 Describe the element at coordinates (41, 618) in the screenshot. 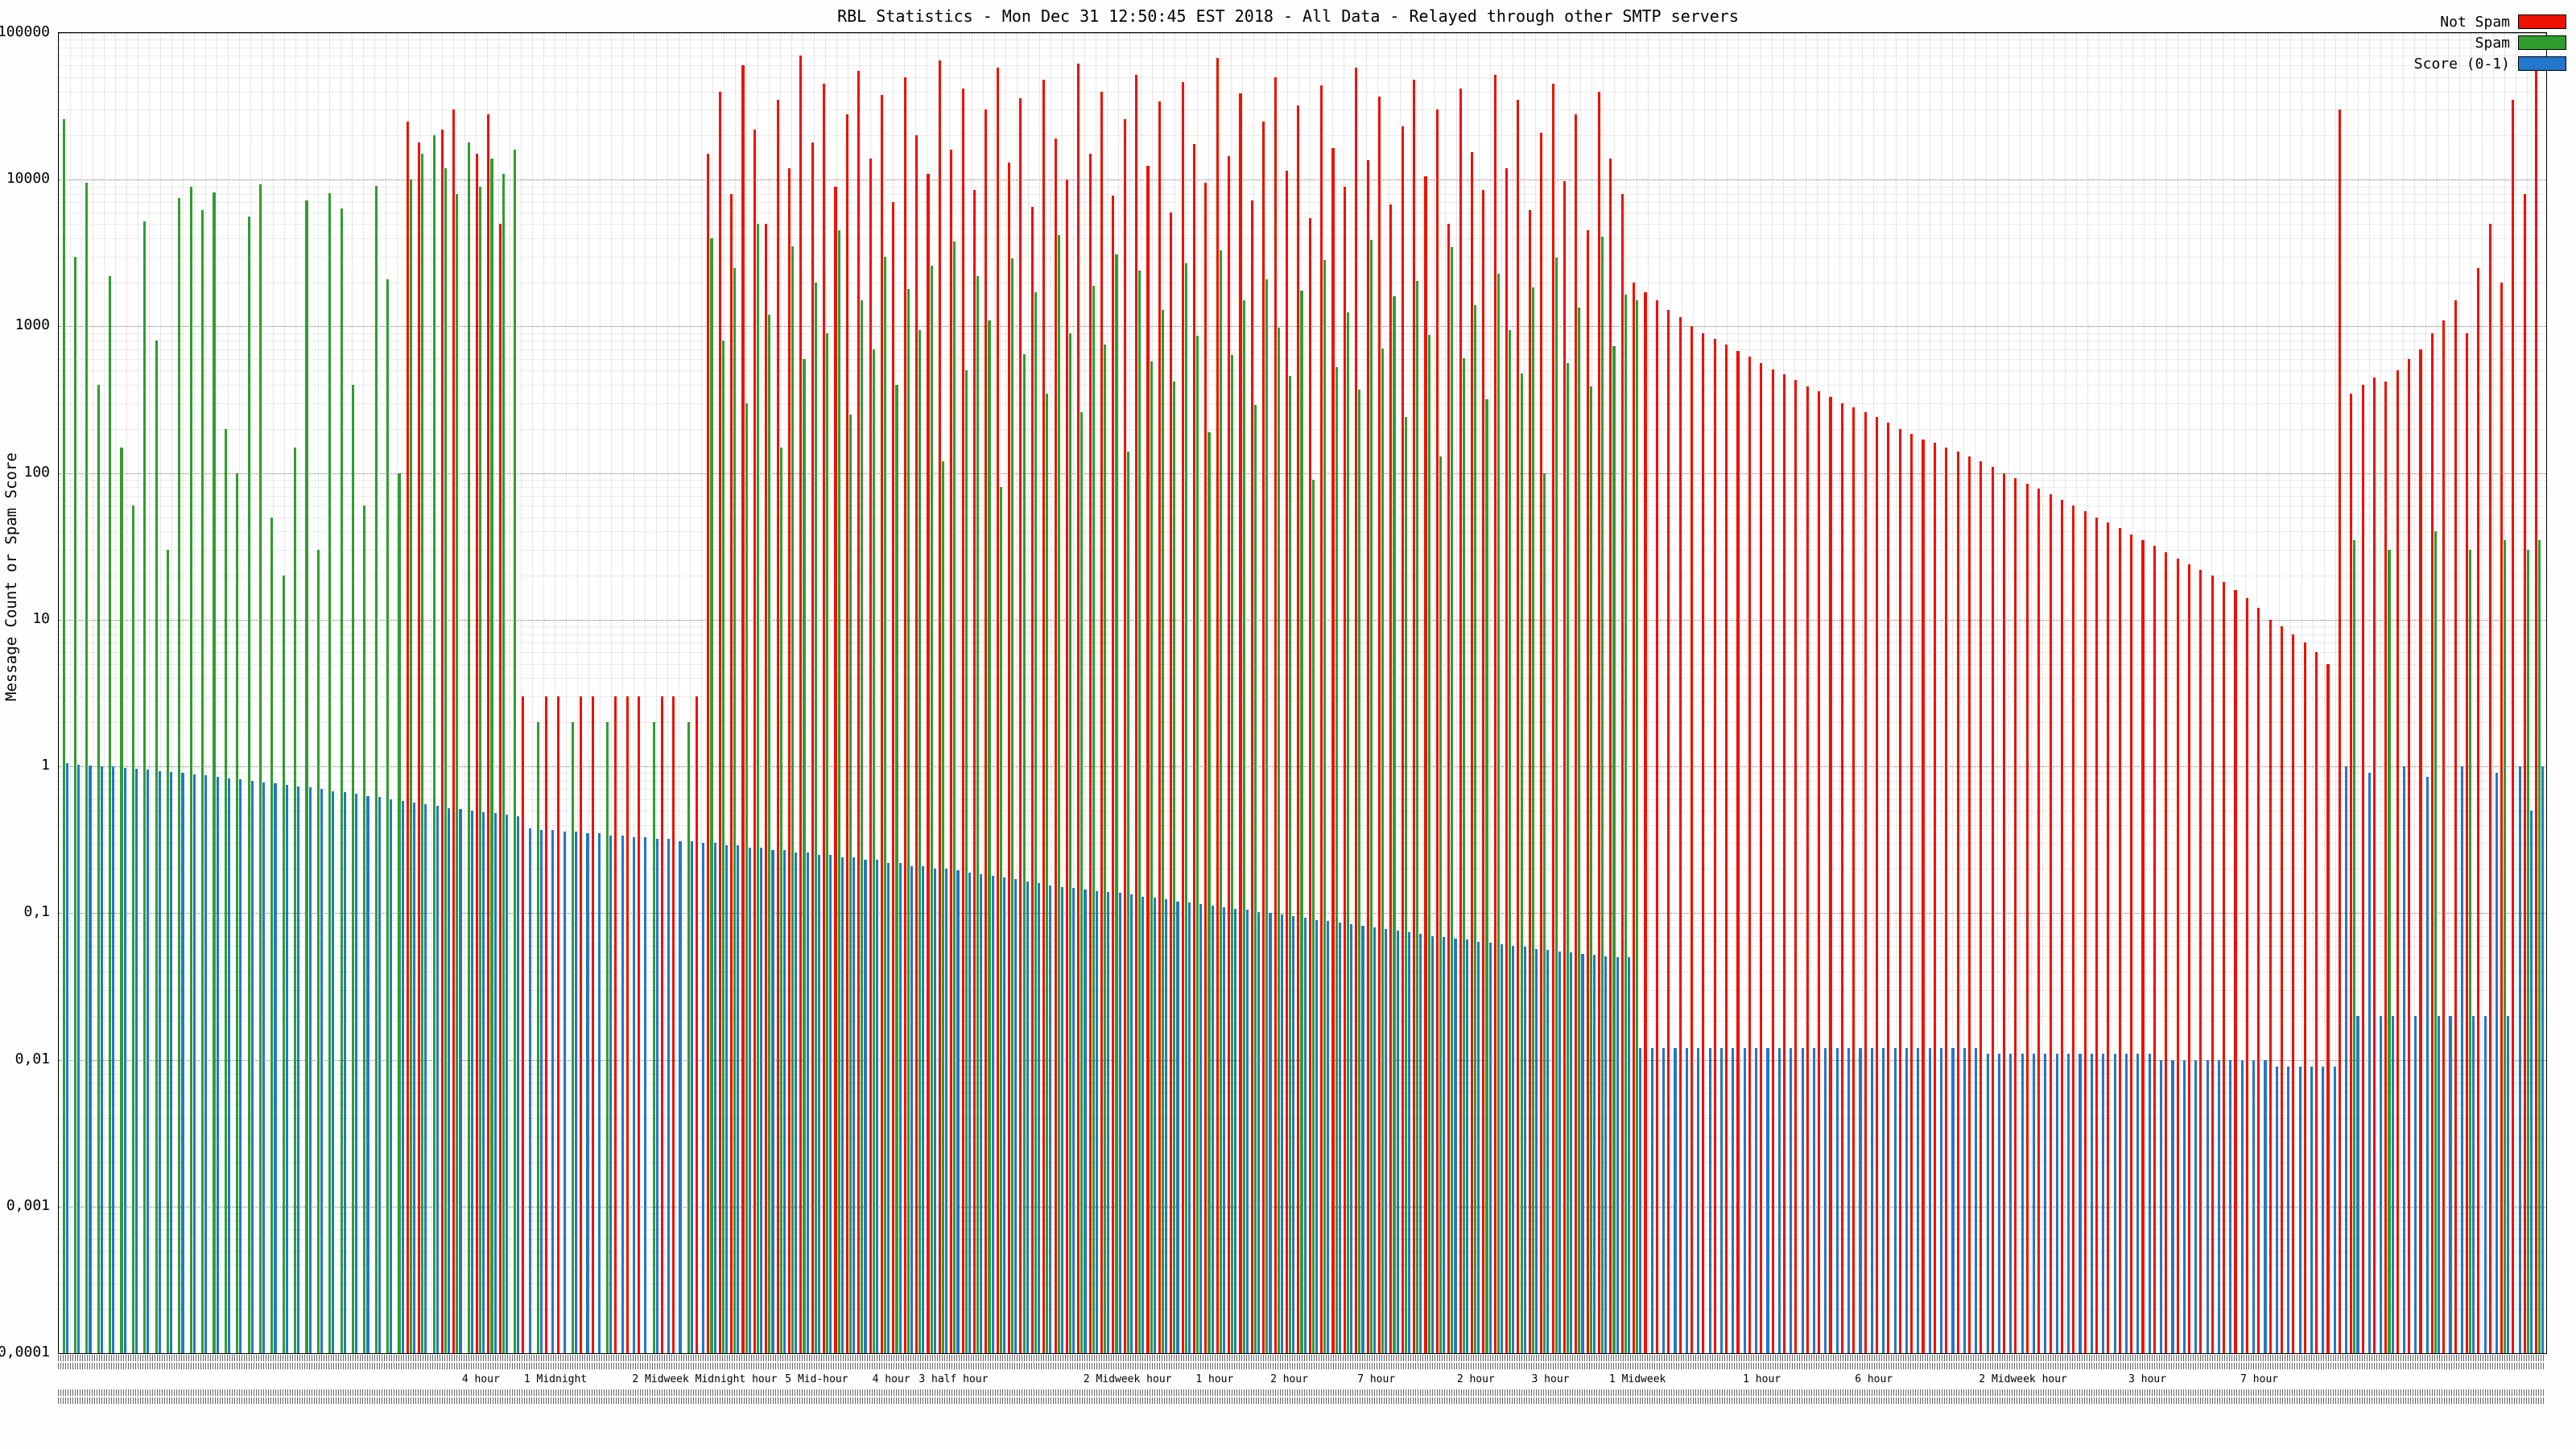

I see `y-tick-label: 10` at that location.